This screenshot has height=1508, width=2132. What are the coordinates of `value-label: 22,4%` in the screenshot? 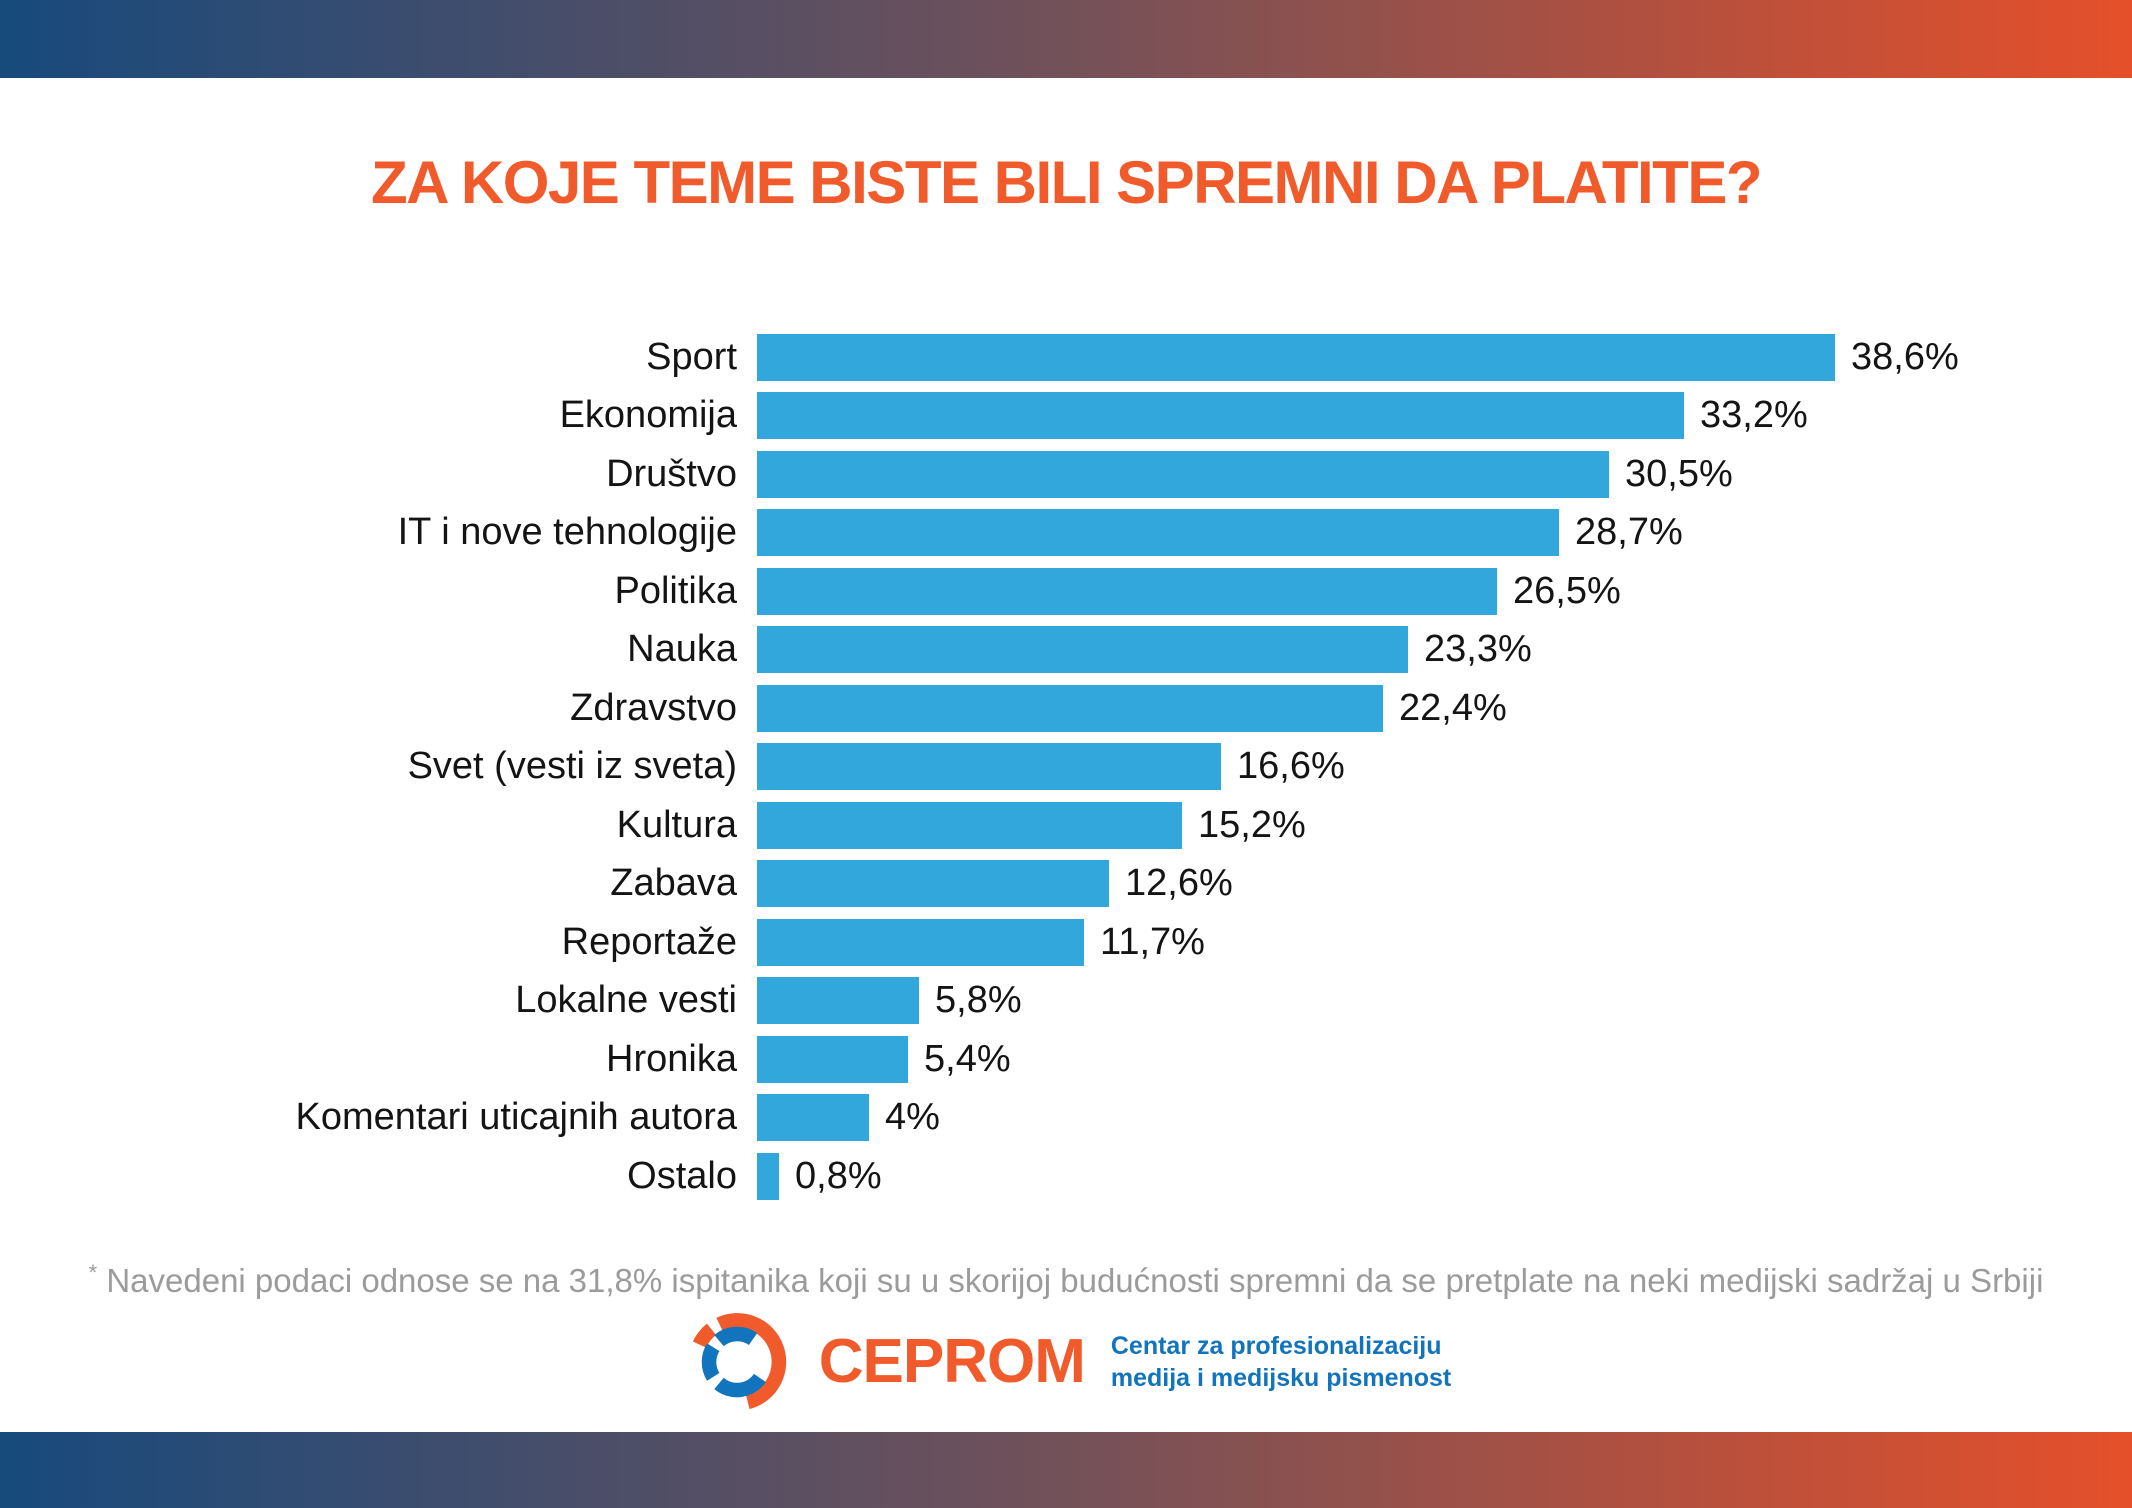 It's located at (1453, 707).